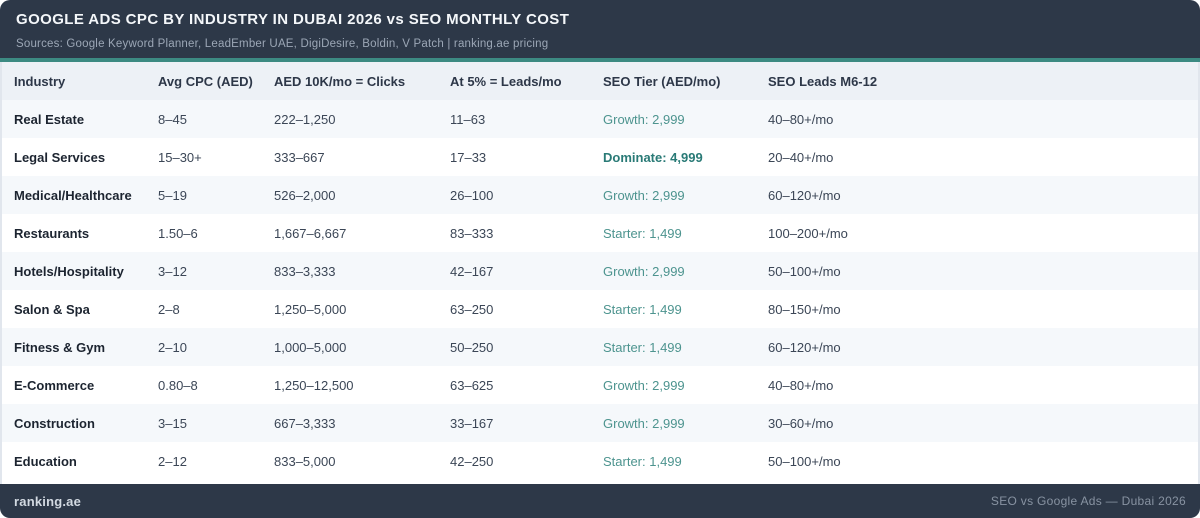  I want to click on cell-clicks: 526–2,000, so click(350, 195).